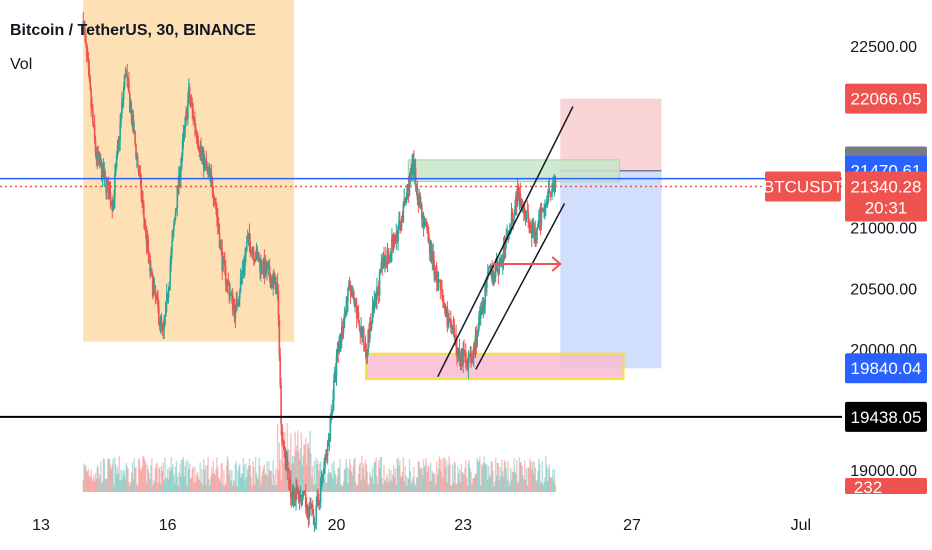  I want to click on price-tag-value: 22066.05, so click(886, 99).